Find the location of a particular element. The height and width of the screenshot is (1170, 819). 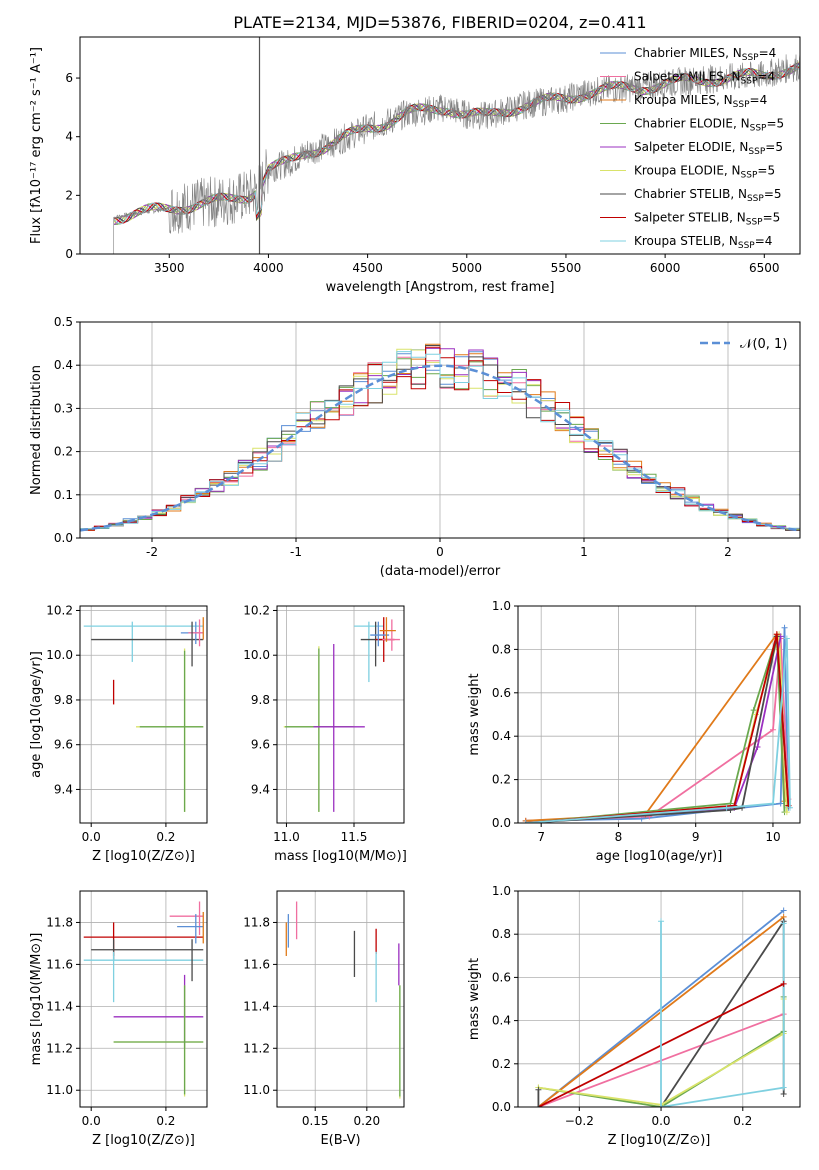

x-axis-label: age [log10(age/yr)] is located at coordinates (659, 856).